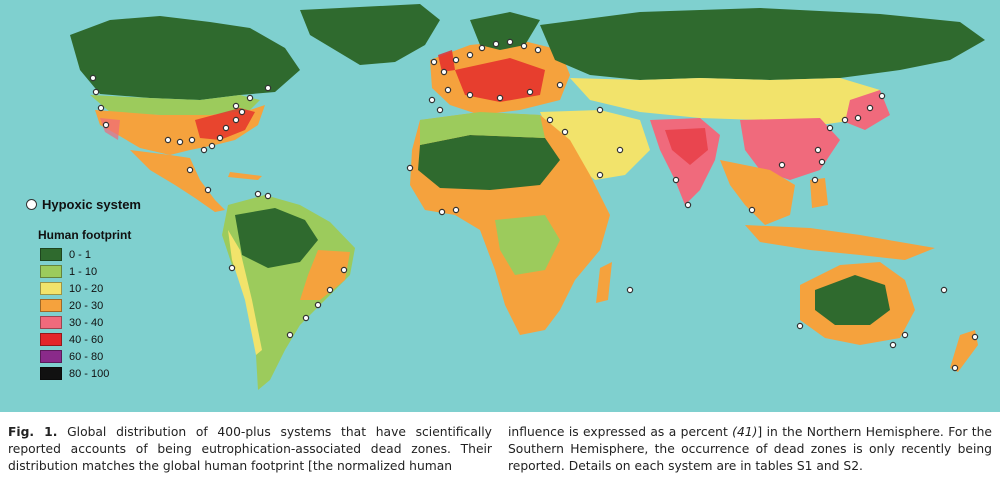  I want to click on russia-siberia, so click(762, 44).